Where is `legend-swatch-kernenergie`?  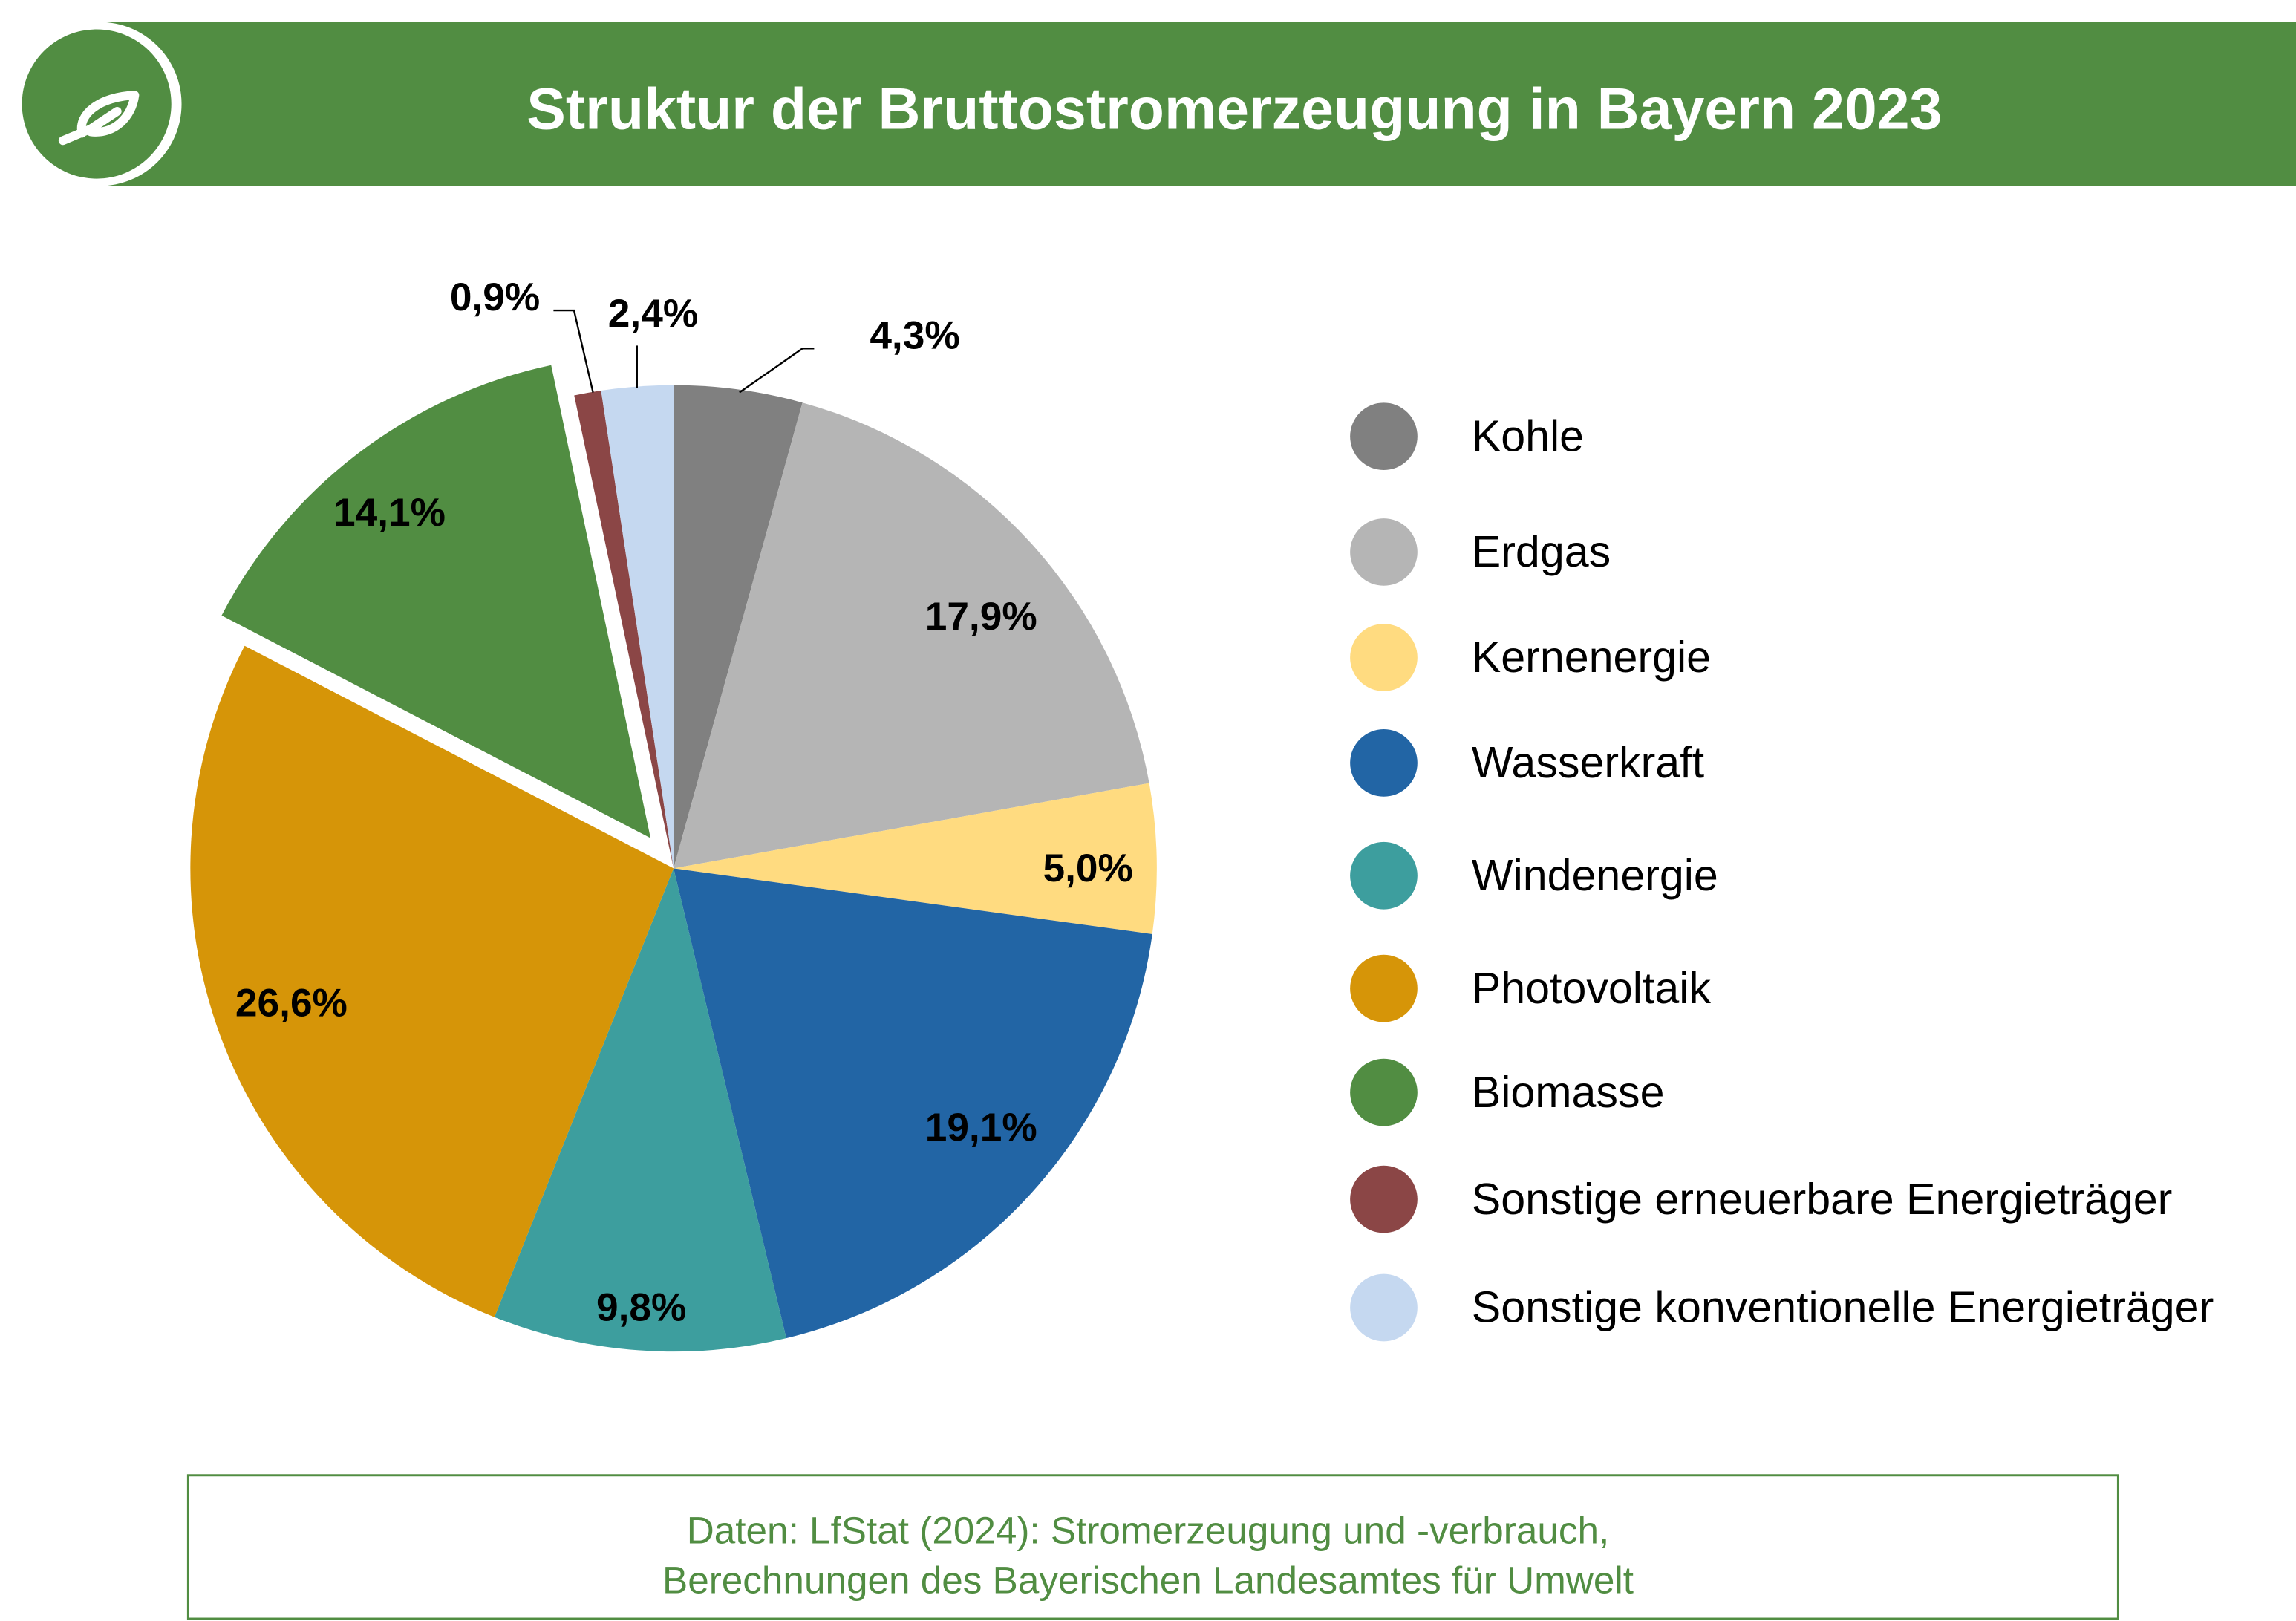 legend-swatch-kernenergie is located at coordinates (1384, 657).